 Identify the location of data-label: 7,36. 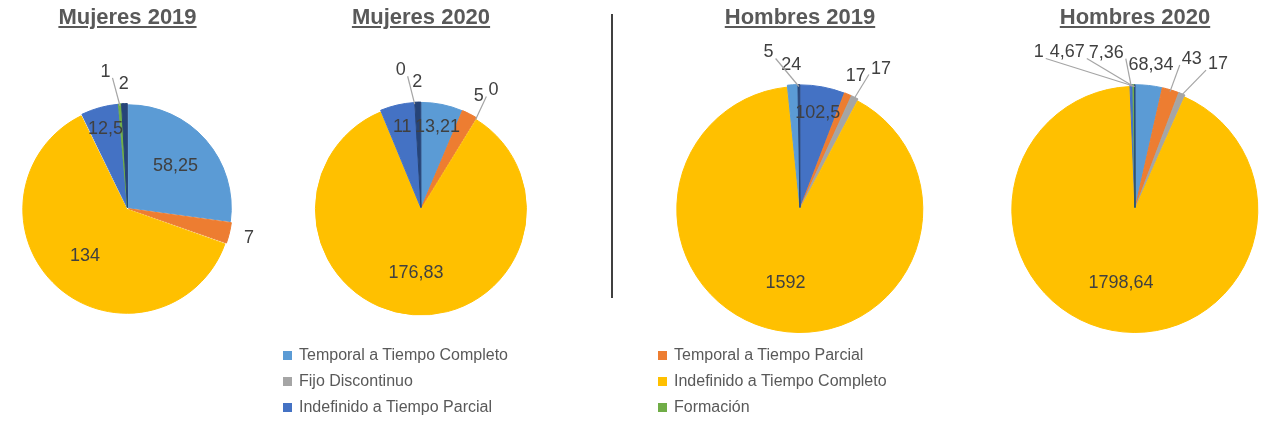
(1106, 51).